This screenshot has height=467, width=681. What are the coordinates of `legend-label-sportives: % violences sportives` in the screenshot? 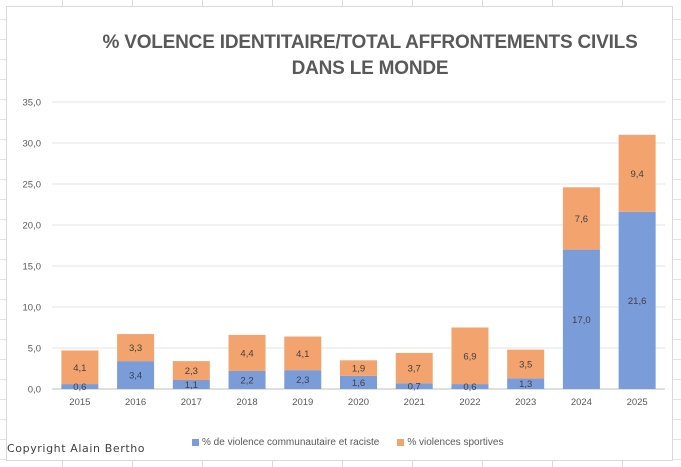 It's located at (455, 442).